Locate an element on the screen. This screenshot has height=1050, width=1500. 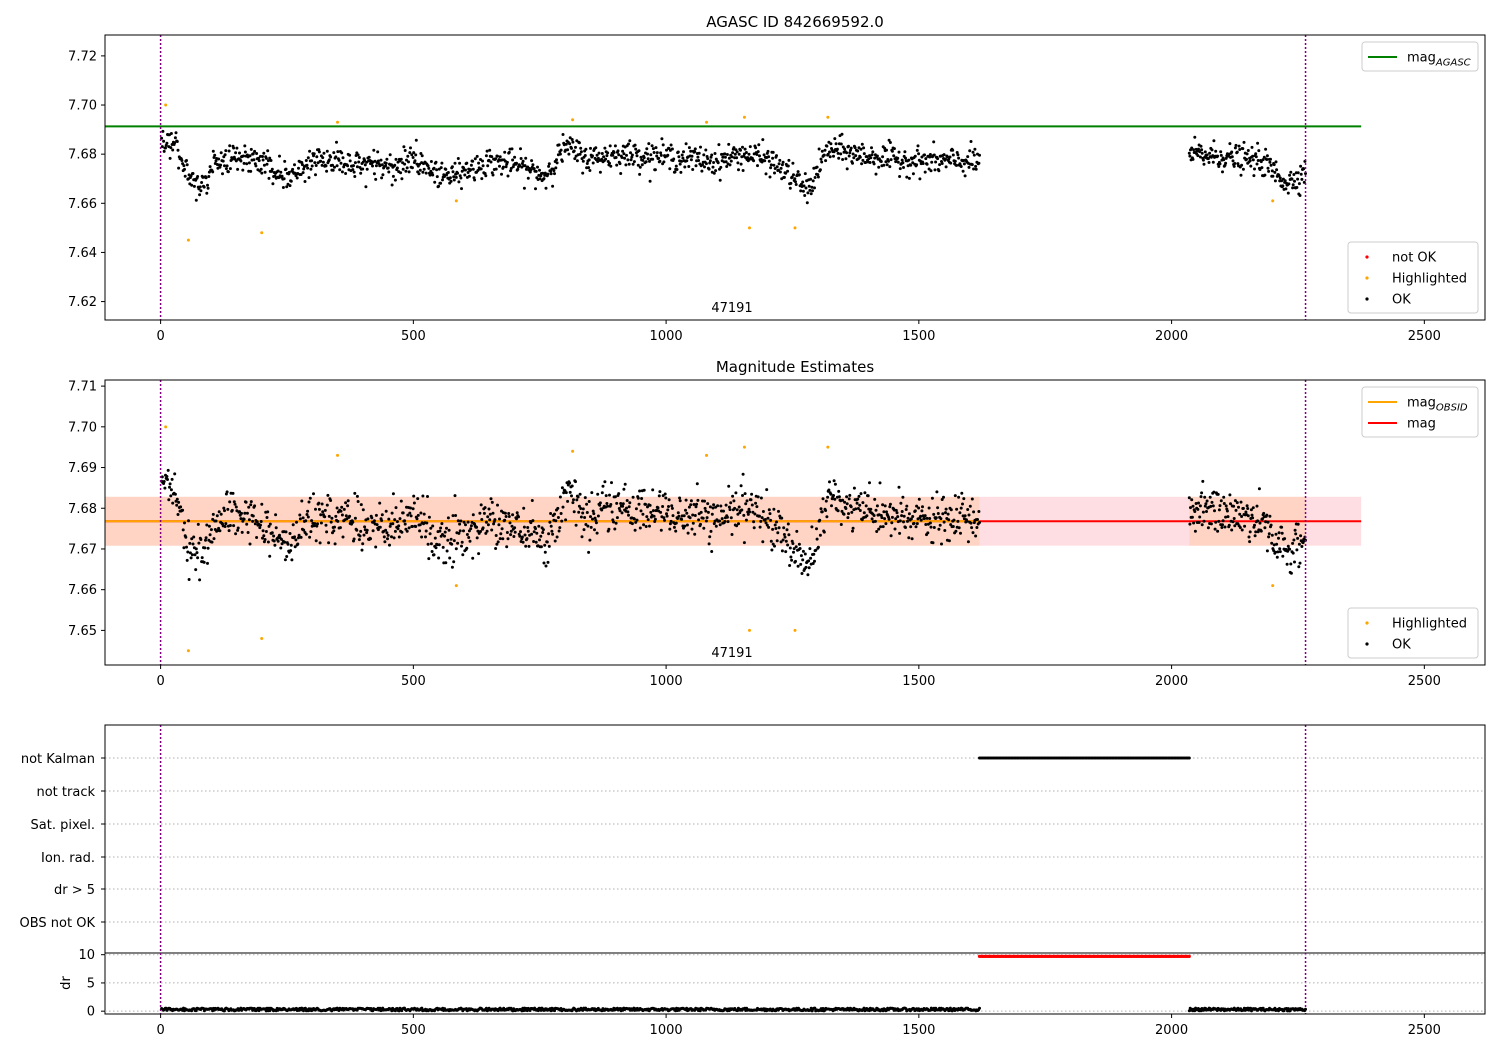
flag-row-label: not track is located at coordinates (65, 792).